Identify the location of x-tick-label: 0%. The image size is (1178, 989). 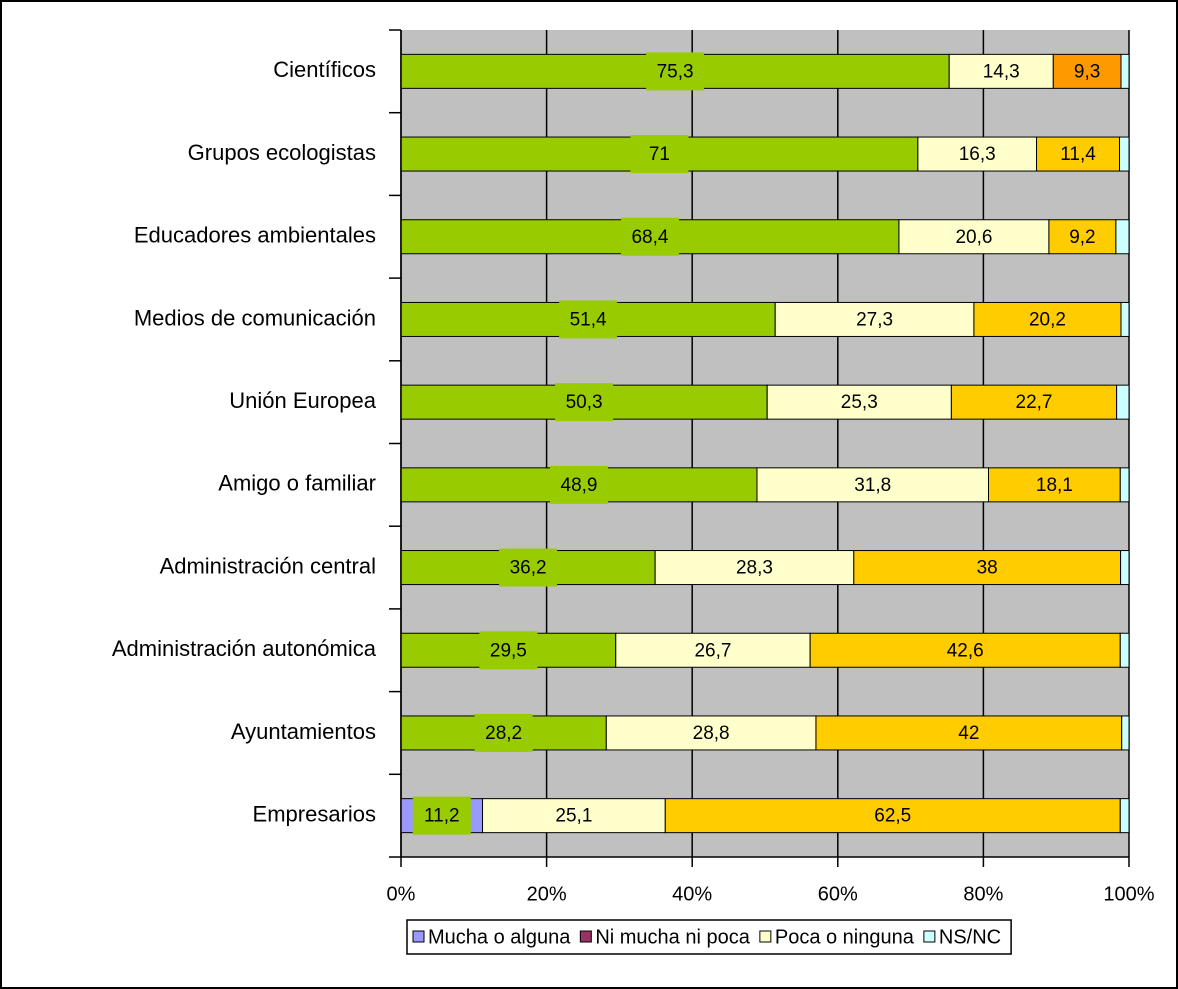
(401, 894).